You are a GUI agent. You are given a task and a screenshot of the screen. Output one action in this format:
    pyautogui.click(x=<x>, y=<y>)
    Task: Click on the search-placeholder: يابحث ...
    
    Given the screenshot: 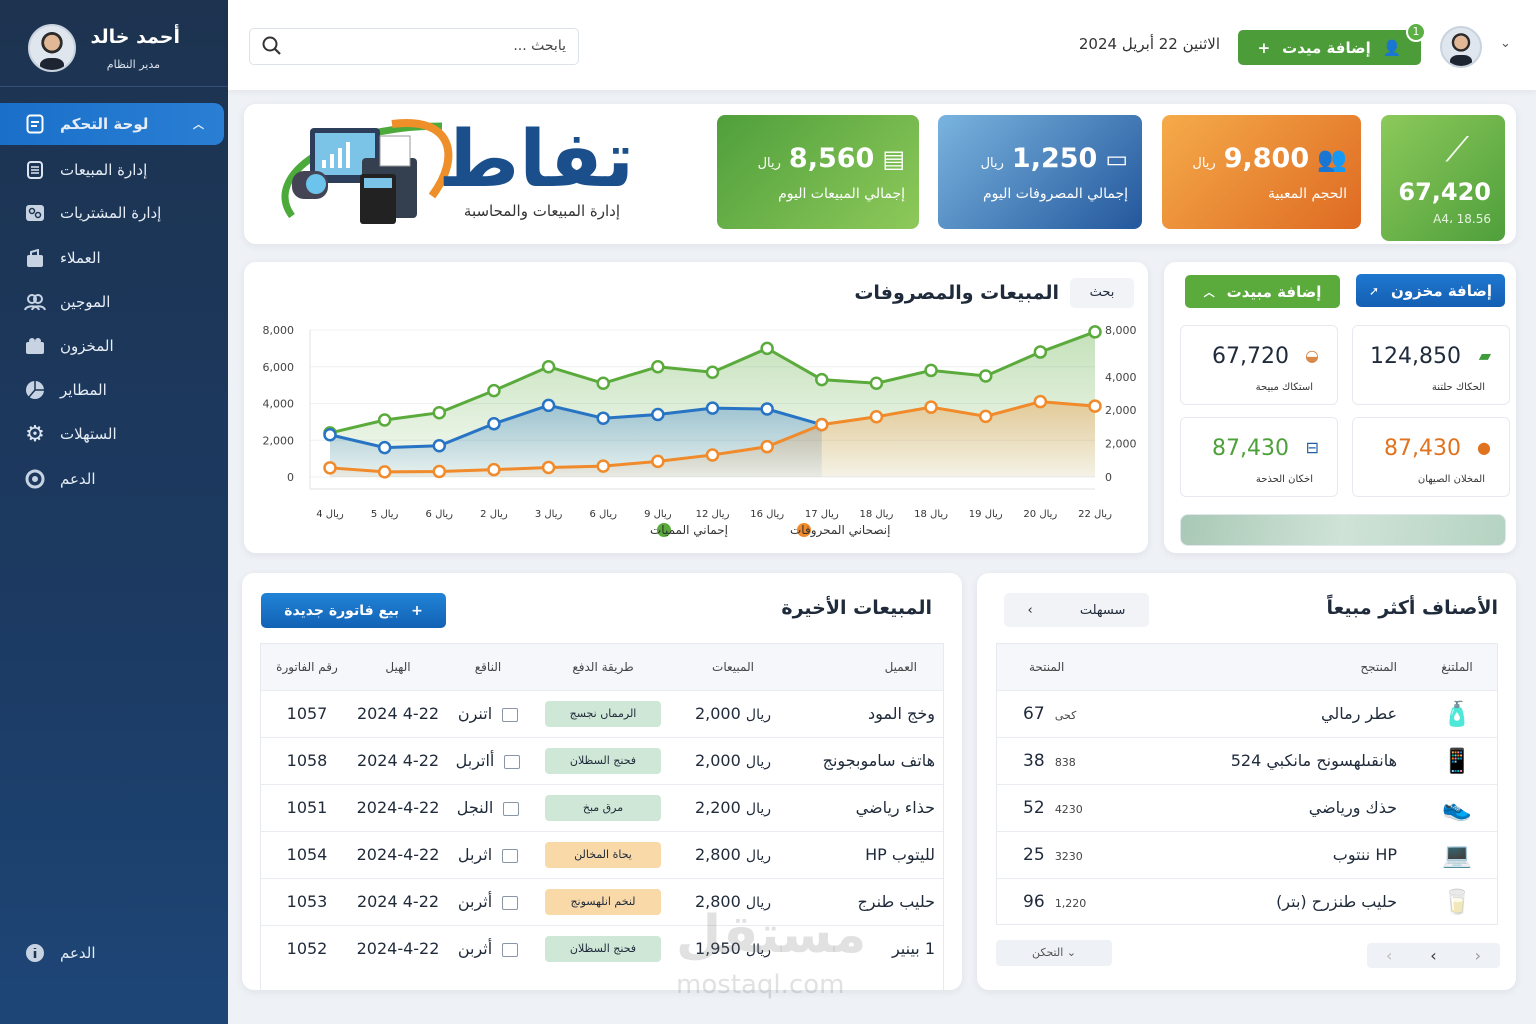 What is the action you would take?
    pyautogui.click(x=539, y=46)
    